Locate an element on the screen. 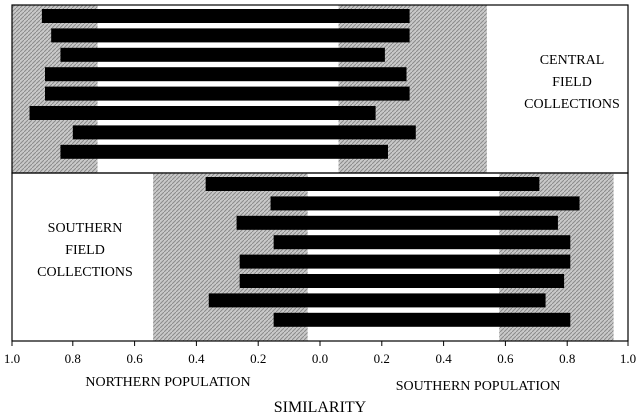  x-tick-label: 0.0 is located at coordinates (320, 358).